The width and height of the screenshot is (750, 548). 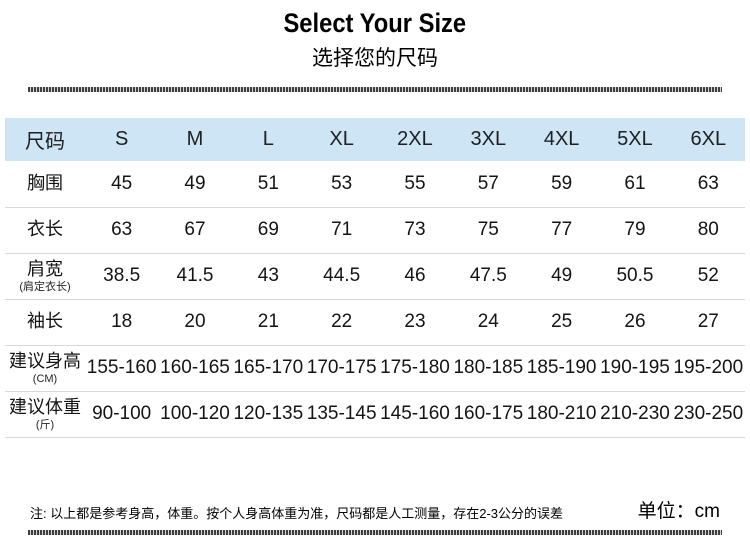 What do you see at coordinates (268, 367) in the screenshot?
I see `data-cell: 165-170` at bounding box center [268, 367].